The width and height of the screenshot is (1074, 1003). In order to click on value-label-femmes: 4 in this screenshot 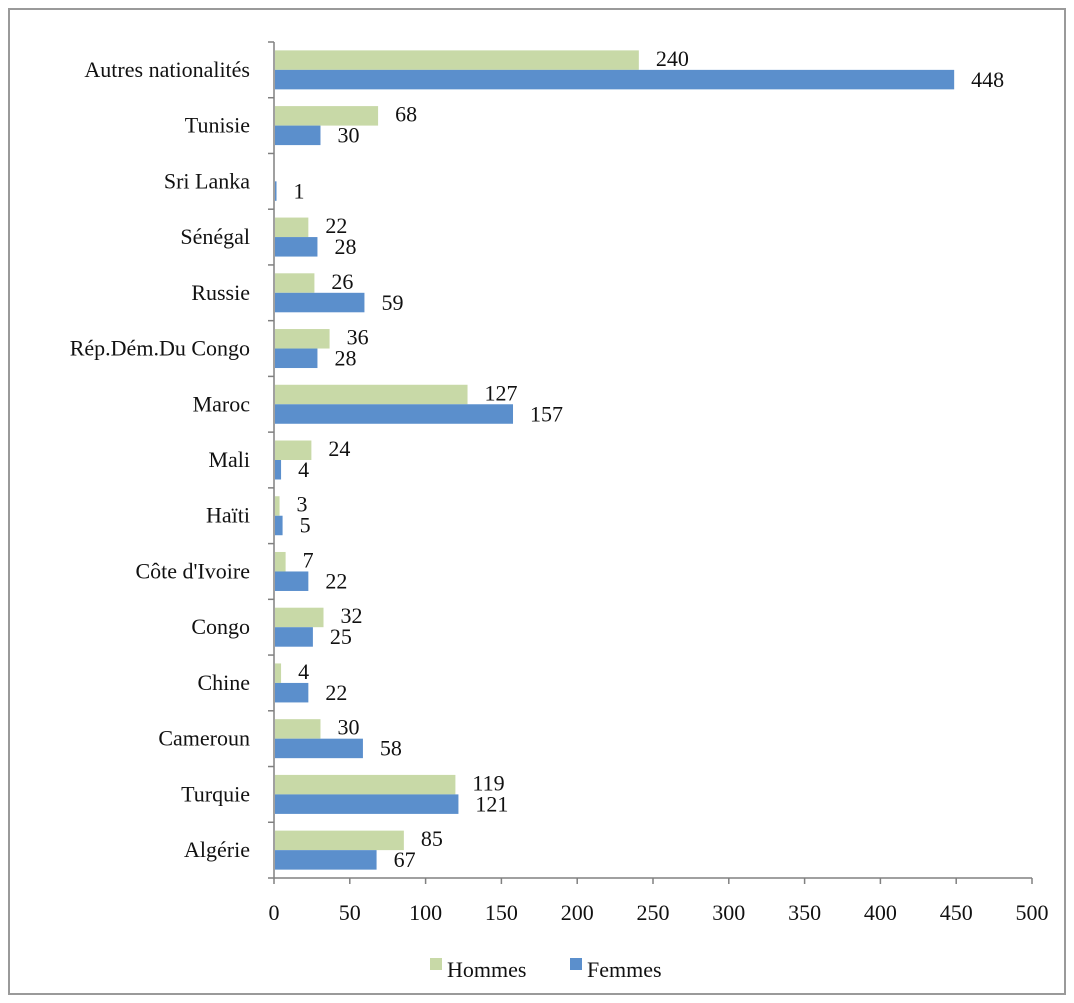, I will do `click(303, 469)`.